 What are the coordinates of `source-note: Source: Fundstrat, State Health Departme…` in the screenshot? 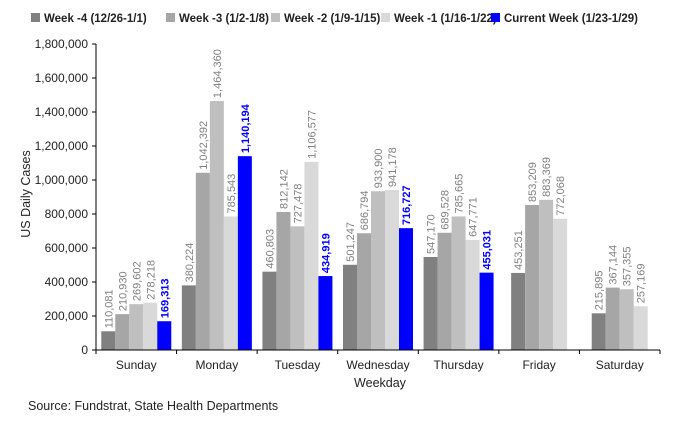 It's located at (153, 406).